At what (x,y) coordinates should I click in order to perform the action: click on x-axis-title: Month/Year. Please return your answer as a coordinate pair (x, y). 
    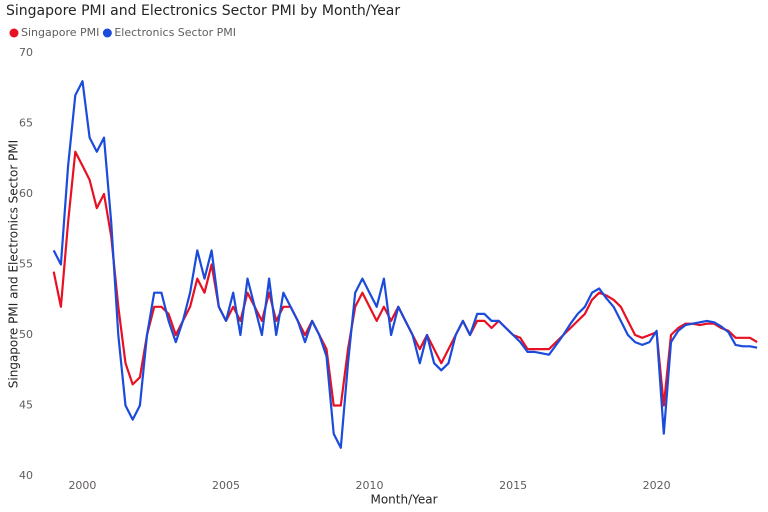
    Looking at the image, I should click on (403, 500).